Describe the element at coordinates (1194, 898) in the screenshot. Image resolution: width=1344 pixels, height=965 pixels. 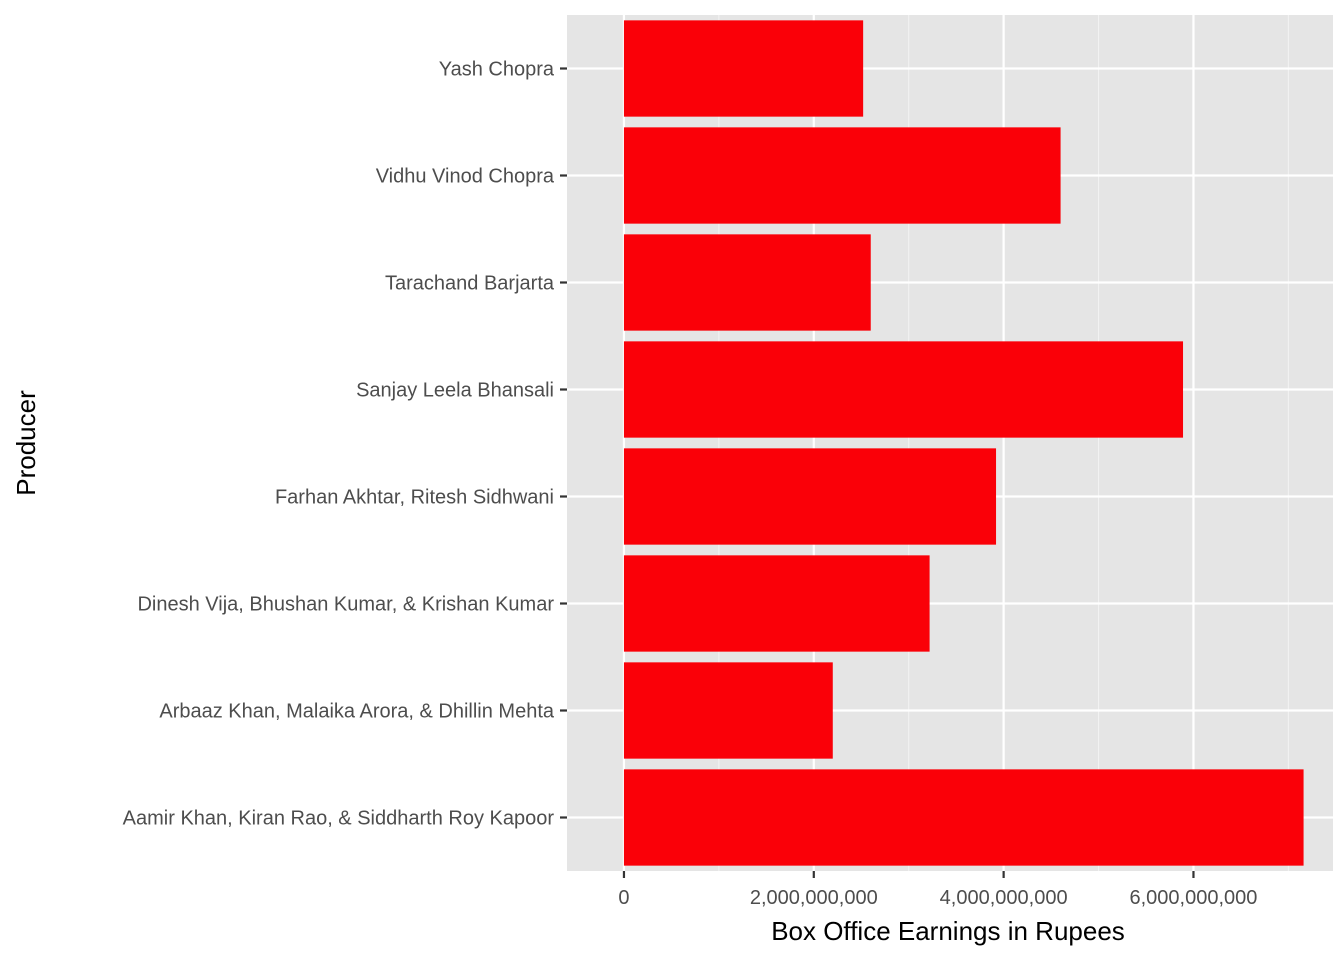
I see `x-tick-label: 6,000,000,000` at that location.